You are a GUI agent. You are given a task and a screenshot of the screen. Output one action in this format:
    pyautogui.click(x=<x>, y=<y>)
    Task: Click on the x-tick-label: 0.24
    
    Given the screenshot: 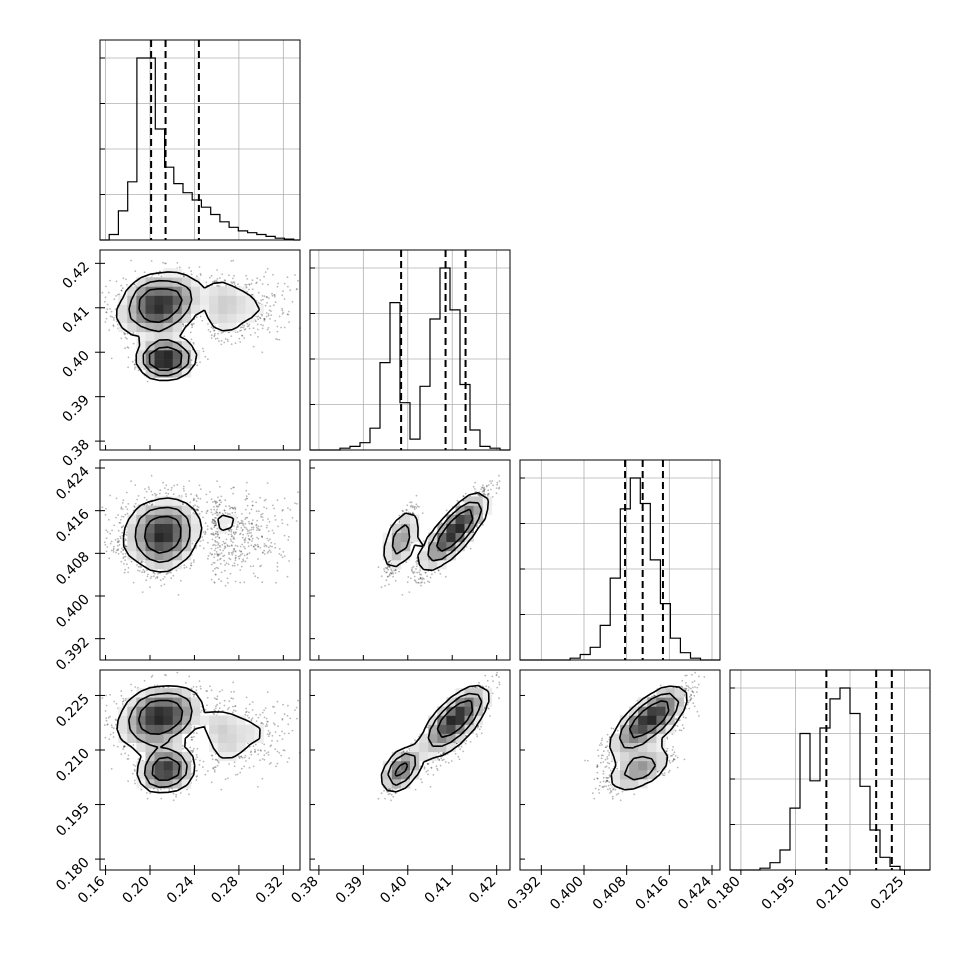 What is the action you would take?
    pyautogui.click(x=180, y=889)
    